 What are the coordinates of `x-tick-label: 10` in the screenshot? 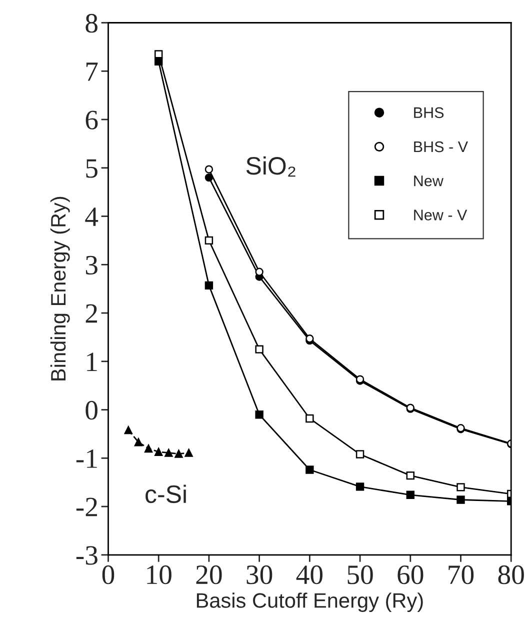 It's located at (159, 574).